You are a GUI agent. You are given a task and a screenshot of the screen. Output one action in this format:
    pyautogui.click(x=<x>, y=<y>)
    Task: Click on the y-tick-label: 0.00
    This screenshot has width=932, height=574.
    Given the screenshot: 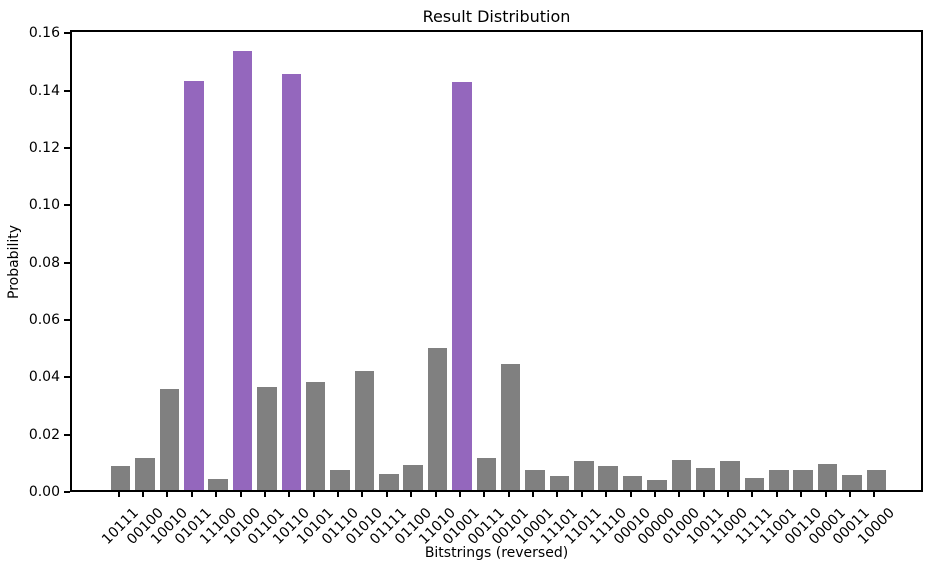 What is the action you would take?
    pyautogui.click(x=44, y=492)
    